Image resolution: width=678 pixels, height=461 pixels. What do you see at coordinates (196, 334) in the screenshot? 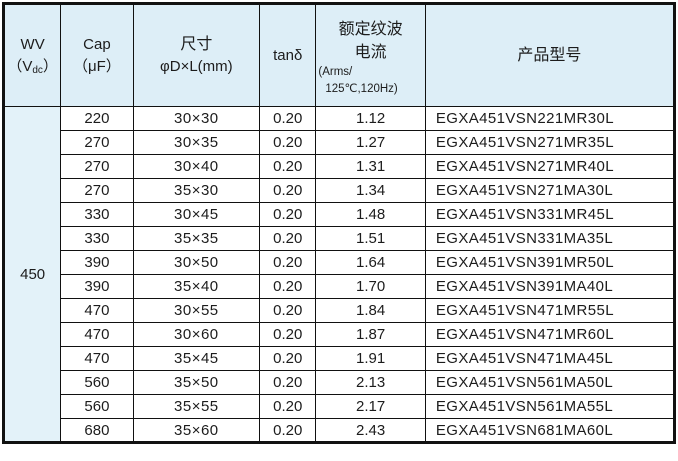
I see `cell-size: 30×60` at bounding box center [196, 334].